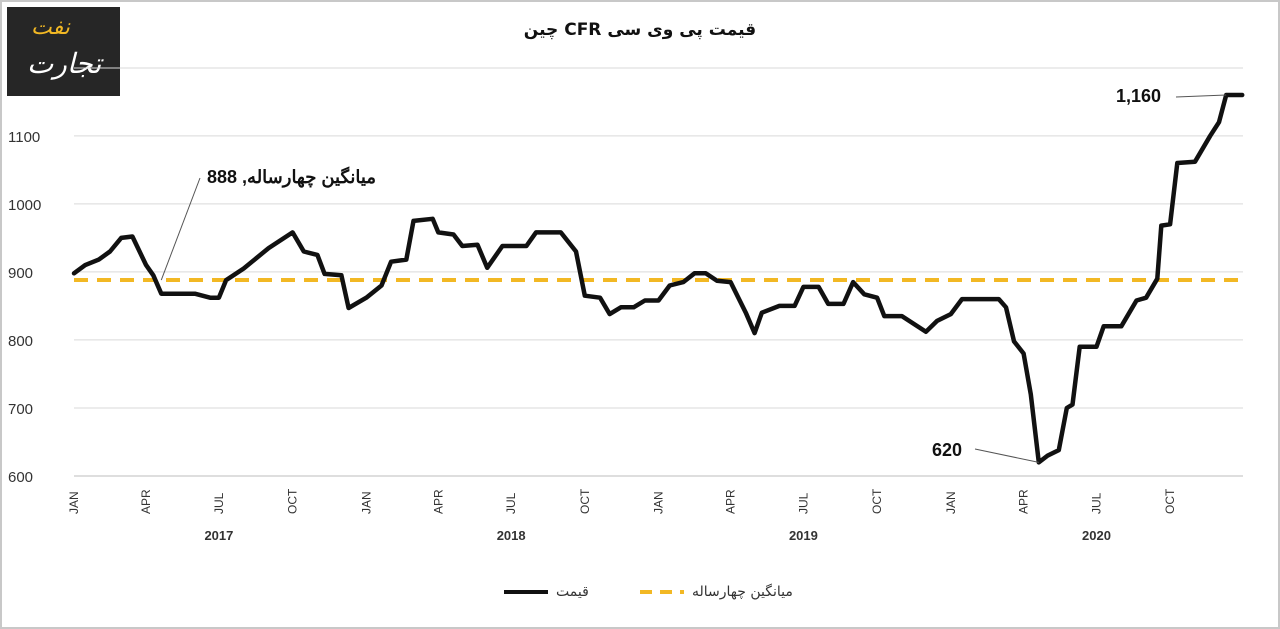  What do you see at coordinates (24, 137) in the screenshot?
I see `y-tick-label: 1100` at bounding box center [24, 137].